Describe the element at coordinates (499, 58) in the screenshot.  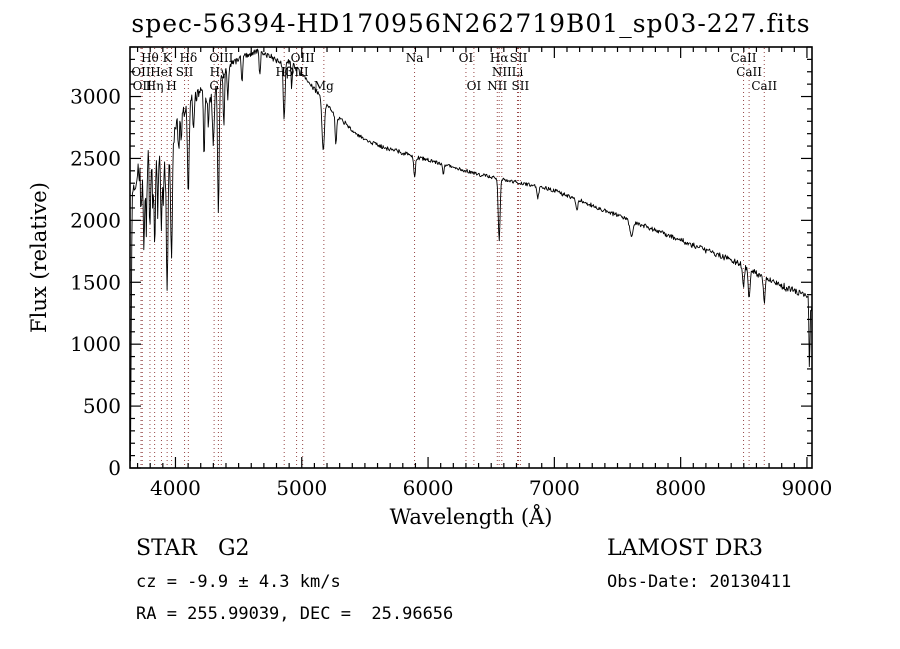
I see `spectral-line-label: Hα` at that location.